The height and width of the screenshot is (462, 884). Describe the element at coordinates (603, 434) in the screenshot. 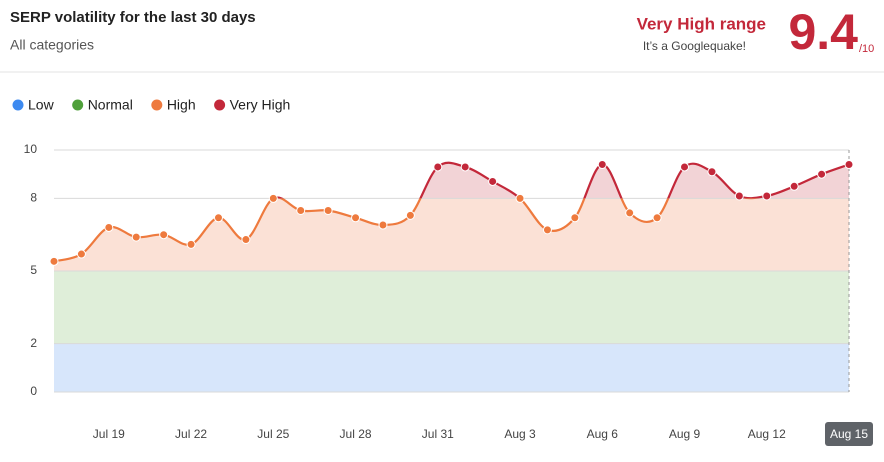

I see `x-tick-label: Aug 6` at that location.